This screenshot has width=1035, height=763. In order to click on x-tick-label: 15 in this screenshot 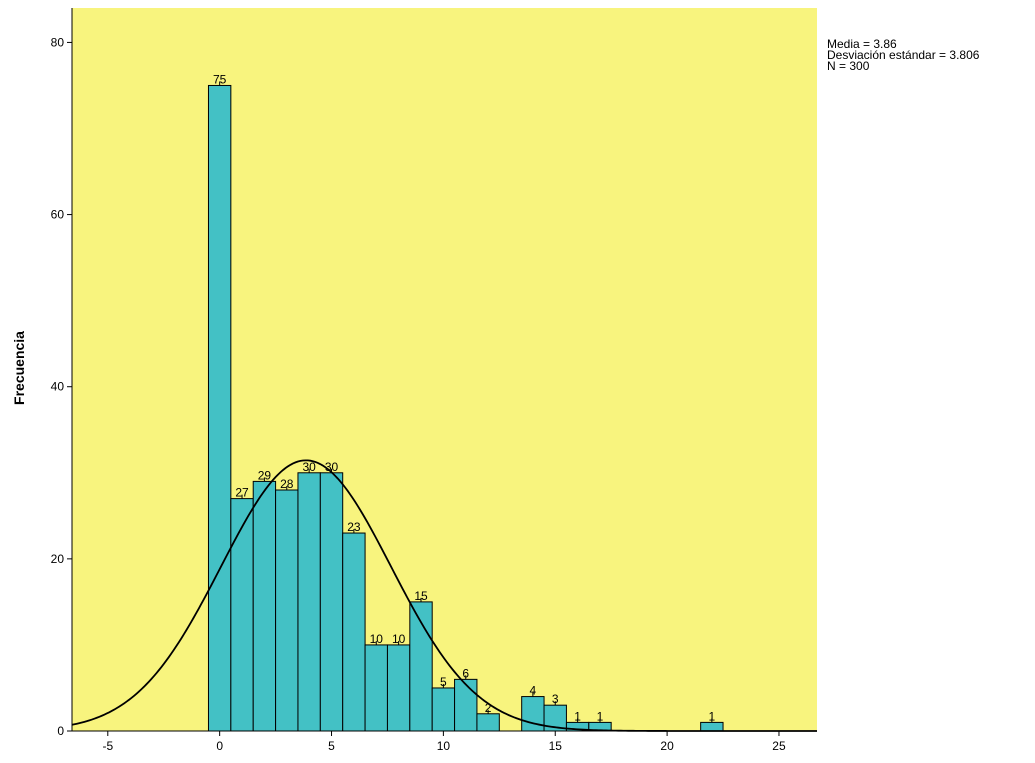, I will do `click(556, 746)`.